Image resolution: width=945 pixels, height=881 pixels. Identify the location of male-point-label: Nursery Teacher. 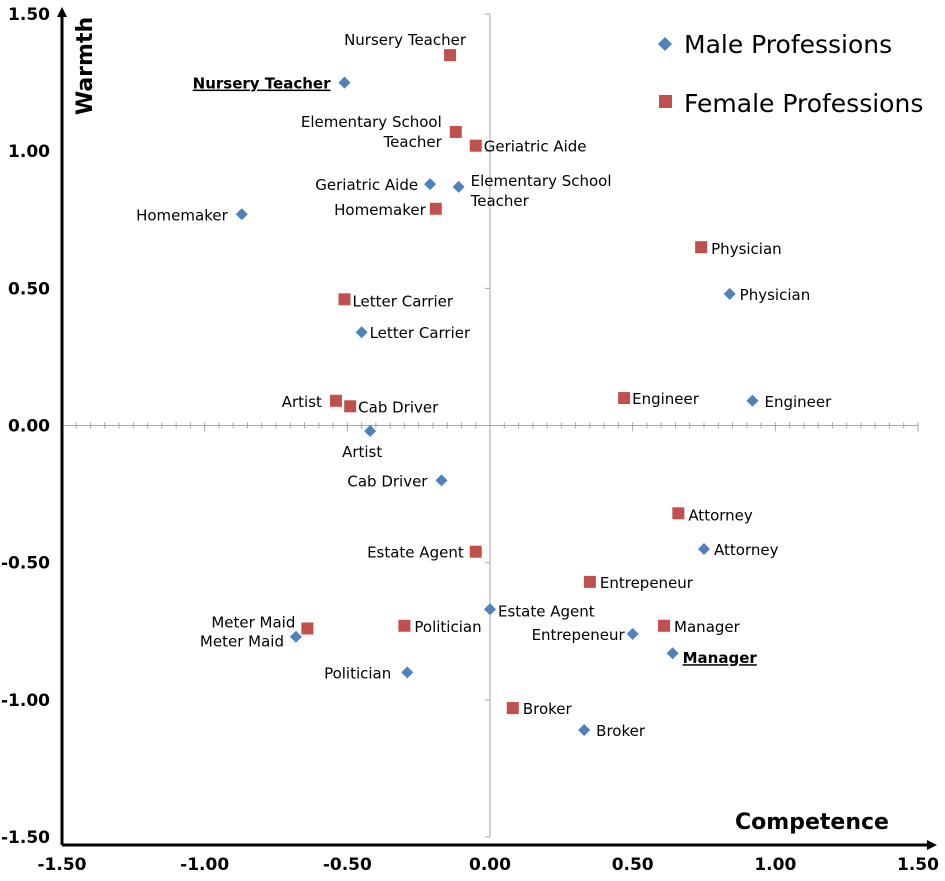
(262, 84).